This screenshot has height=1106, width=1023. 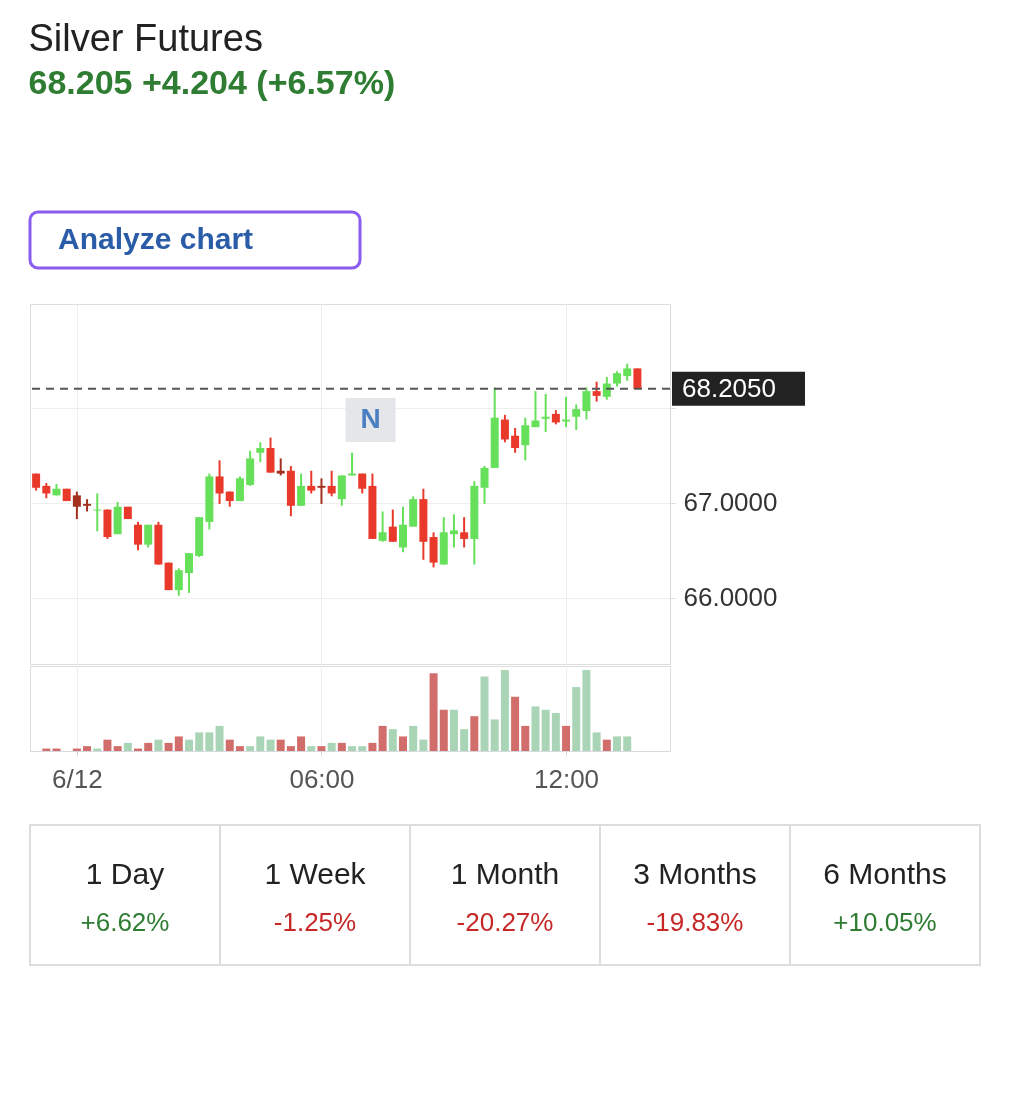 I want to click on category-label: 1 Week, so click(x=315, y=873).